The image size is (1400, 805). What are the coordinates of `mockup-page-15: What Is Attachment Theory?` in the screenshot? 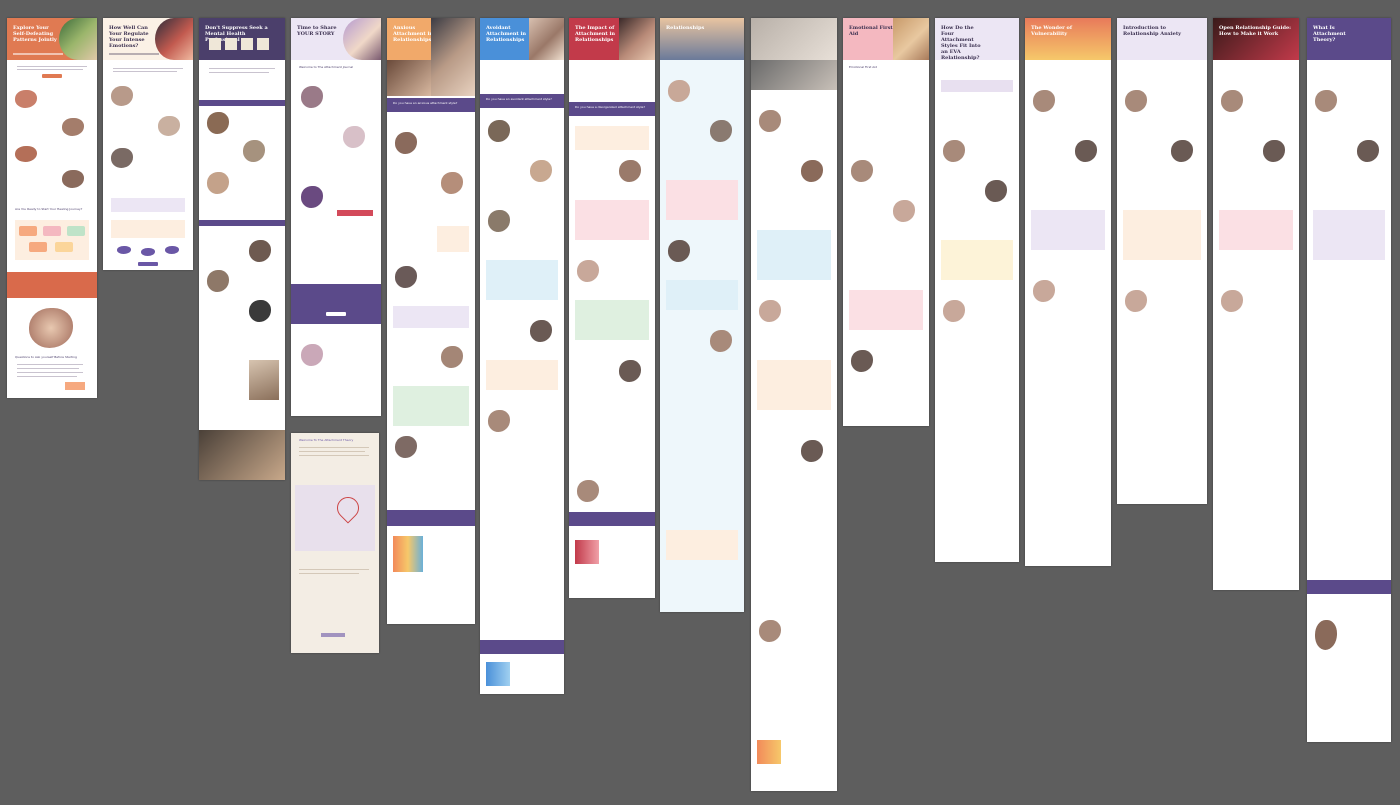 It's located at (1349, 380).